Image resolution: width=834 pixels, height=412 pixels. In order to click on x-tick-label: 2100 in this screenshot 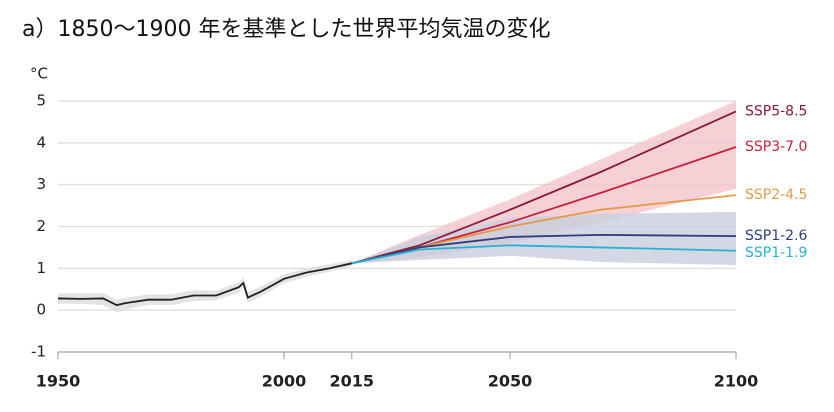, I will do `click(736, 381)`.